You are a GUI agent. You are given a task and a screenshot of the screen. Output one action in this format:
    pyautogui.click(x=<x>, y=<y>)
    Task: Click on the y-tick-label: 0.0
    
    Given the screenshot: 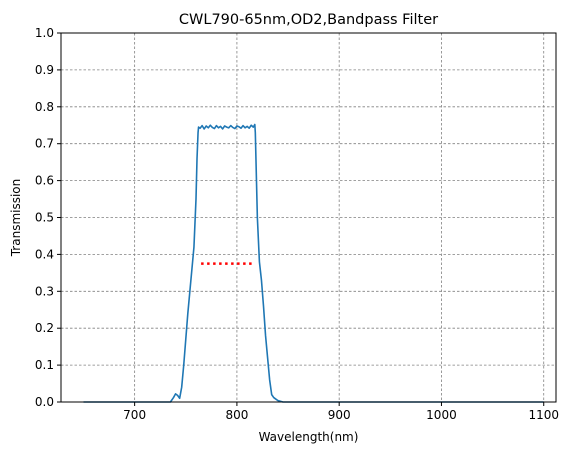 What is the action you would take?
    pyautogui.click(x=44, y=402)
    